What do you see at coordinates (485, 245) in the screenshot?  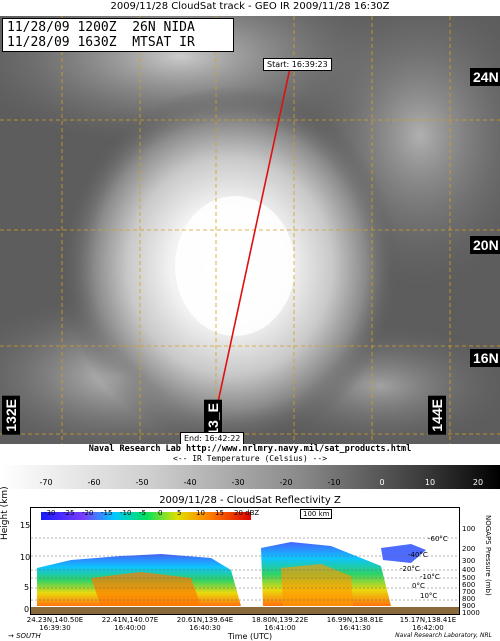 I see `lat-label-20n: 20N` at bounding box center [485, 245].